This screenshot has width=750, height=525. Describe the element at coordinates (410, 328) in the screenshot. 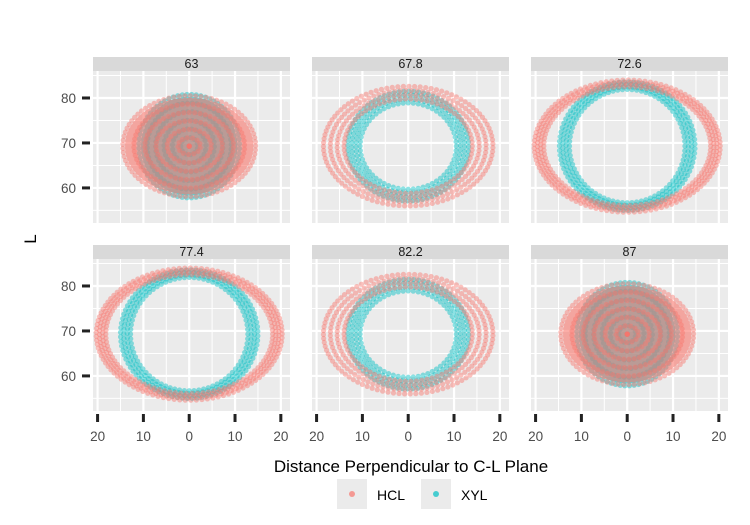

I see `facet-panel-82.2: 82.2` at that location.